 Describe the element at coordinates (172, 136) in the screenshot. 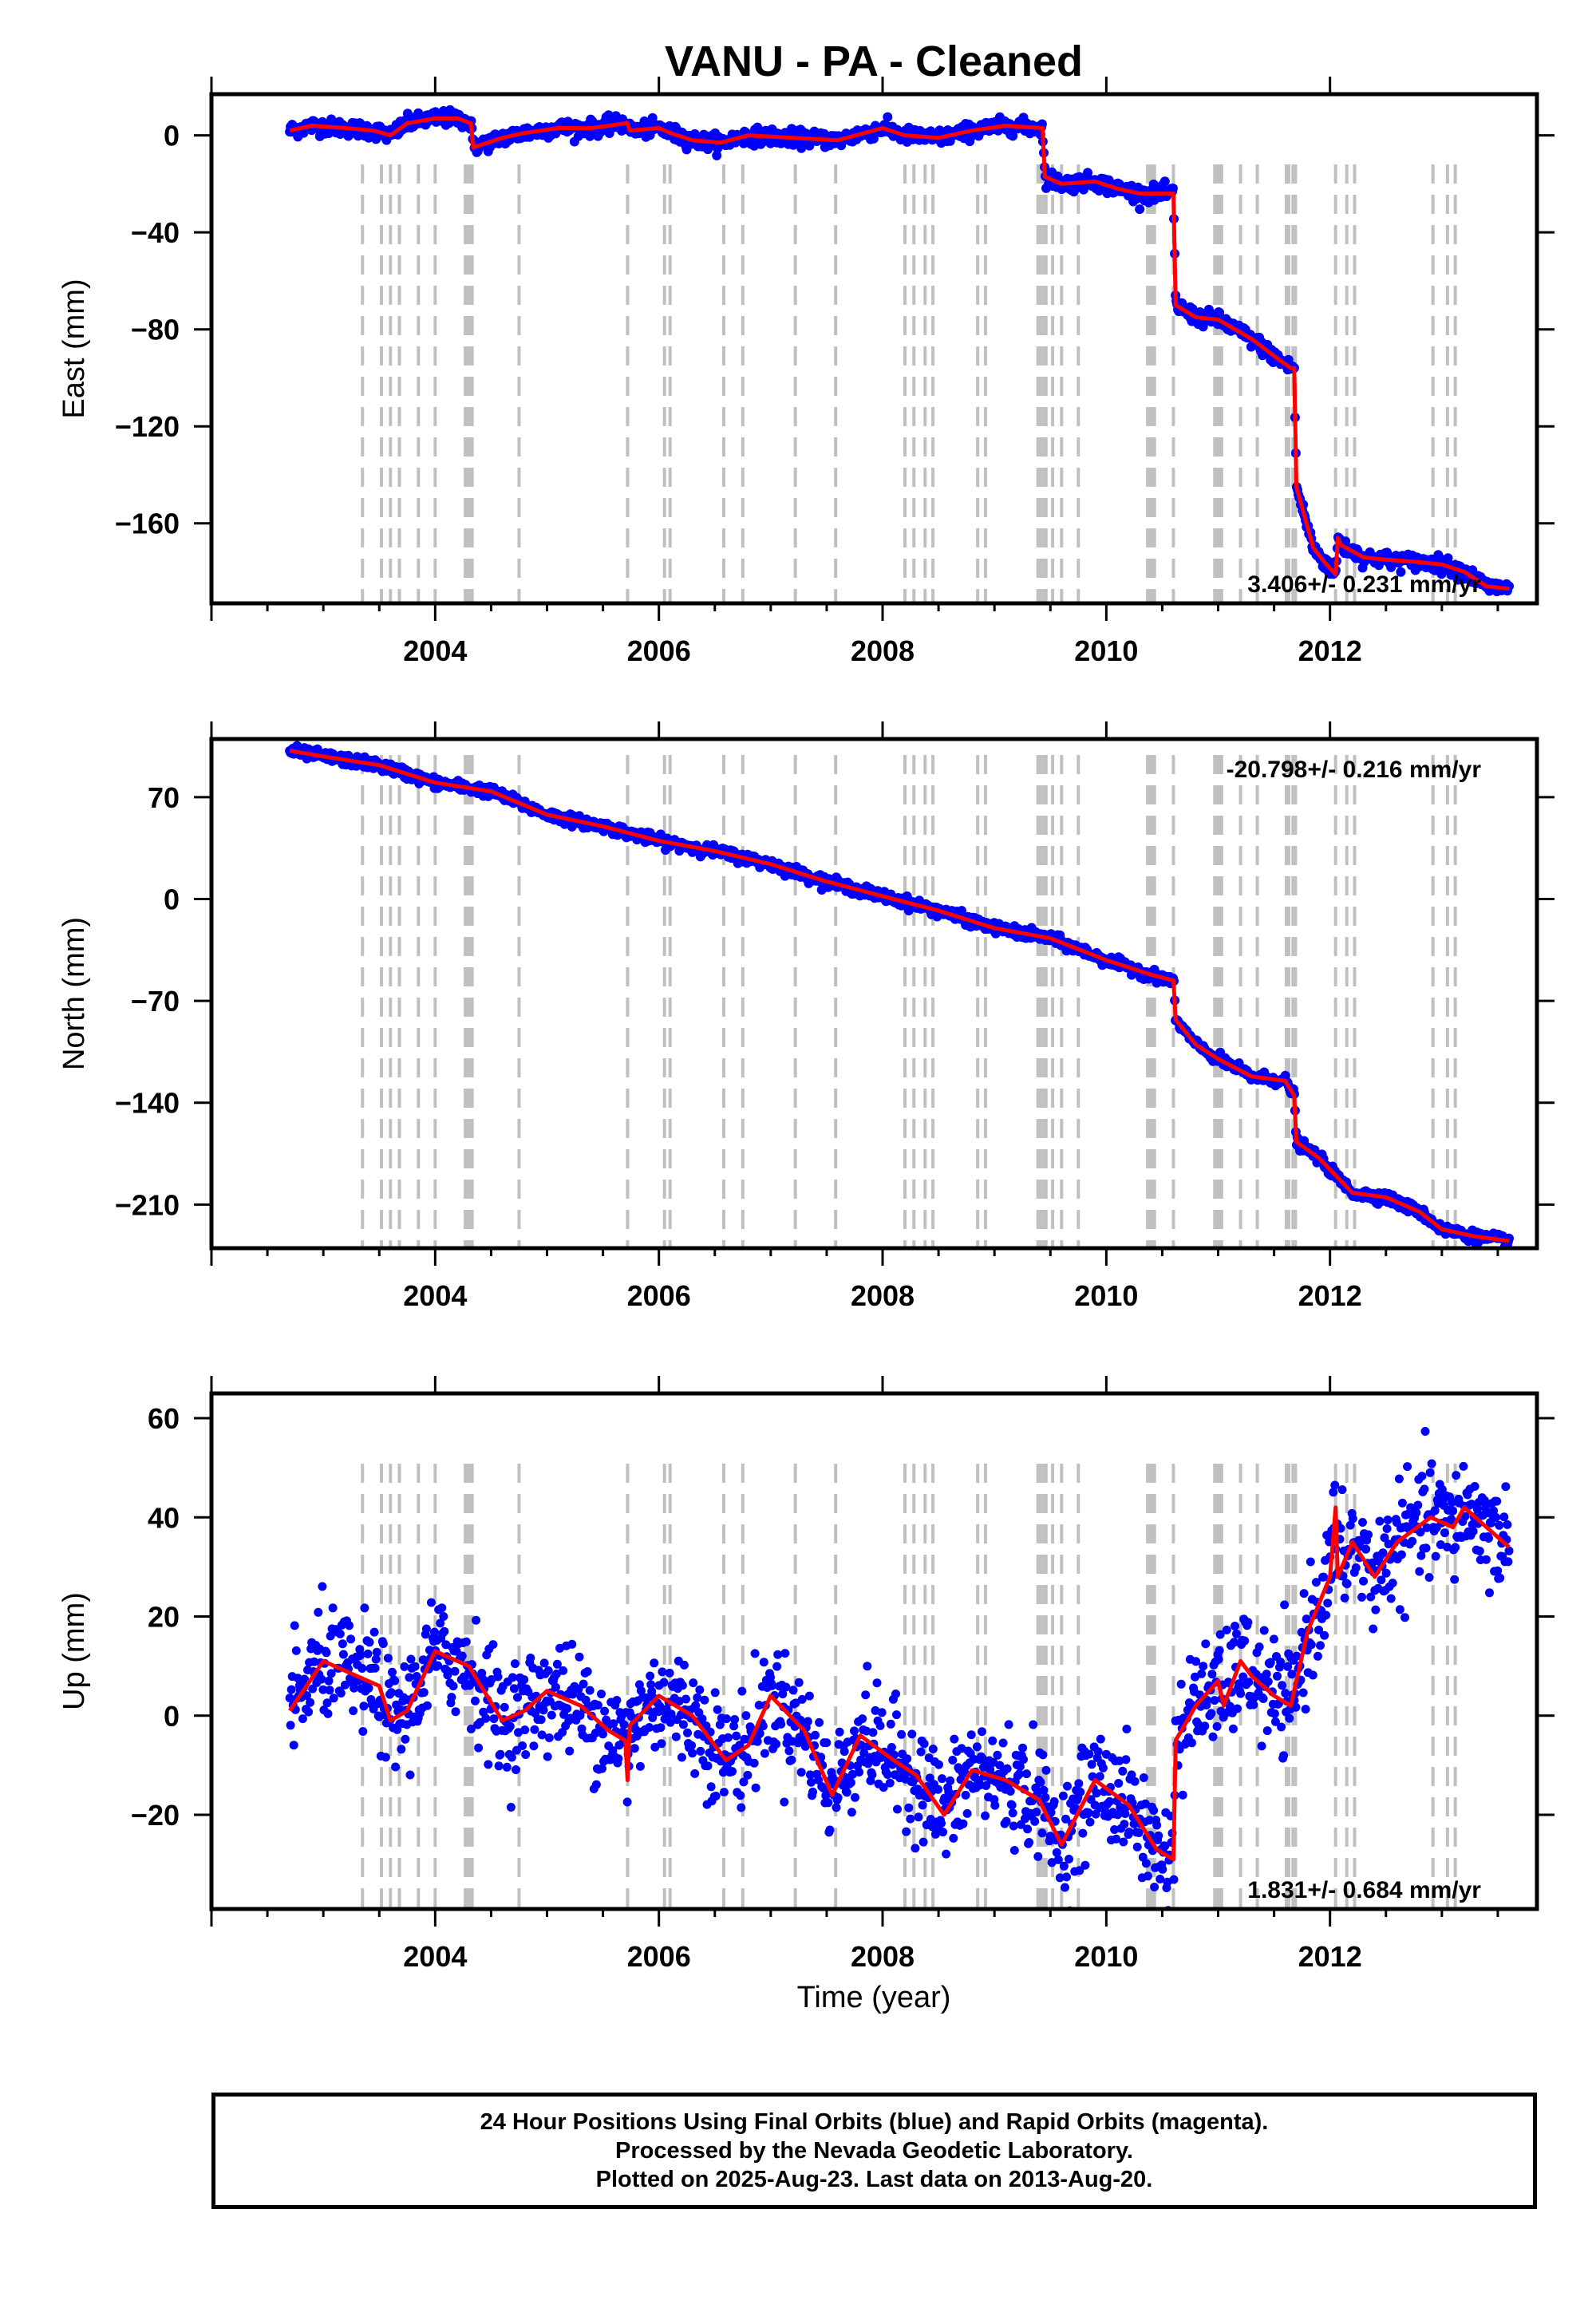

I see `y-tick-label: 0` at that location.